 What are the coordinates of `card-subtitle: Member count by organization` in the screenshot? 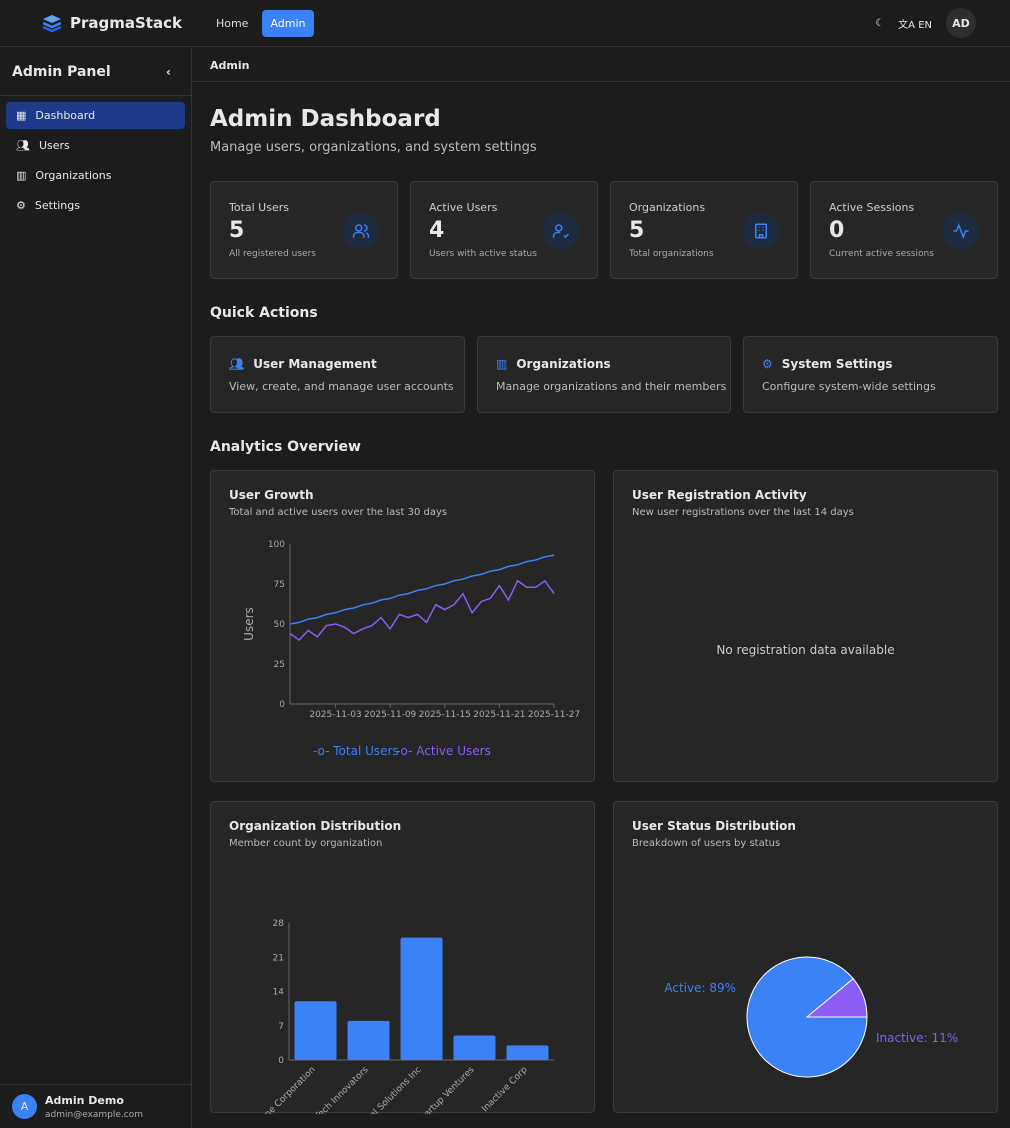 It's located at (306, 843).